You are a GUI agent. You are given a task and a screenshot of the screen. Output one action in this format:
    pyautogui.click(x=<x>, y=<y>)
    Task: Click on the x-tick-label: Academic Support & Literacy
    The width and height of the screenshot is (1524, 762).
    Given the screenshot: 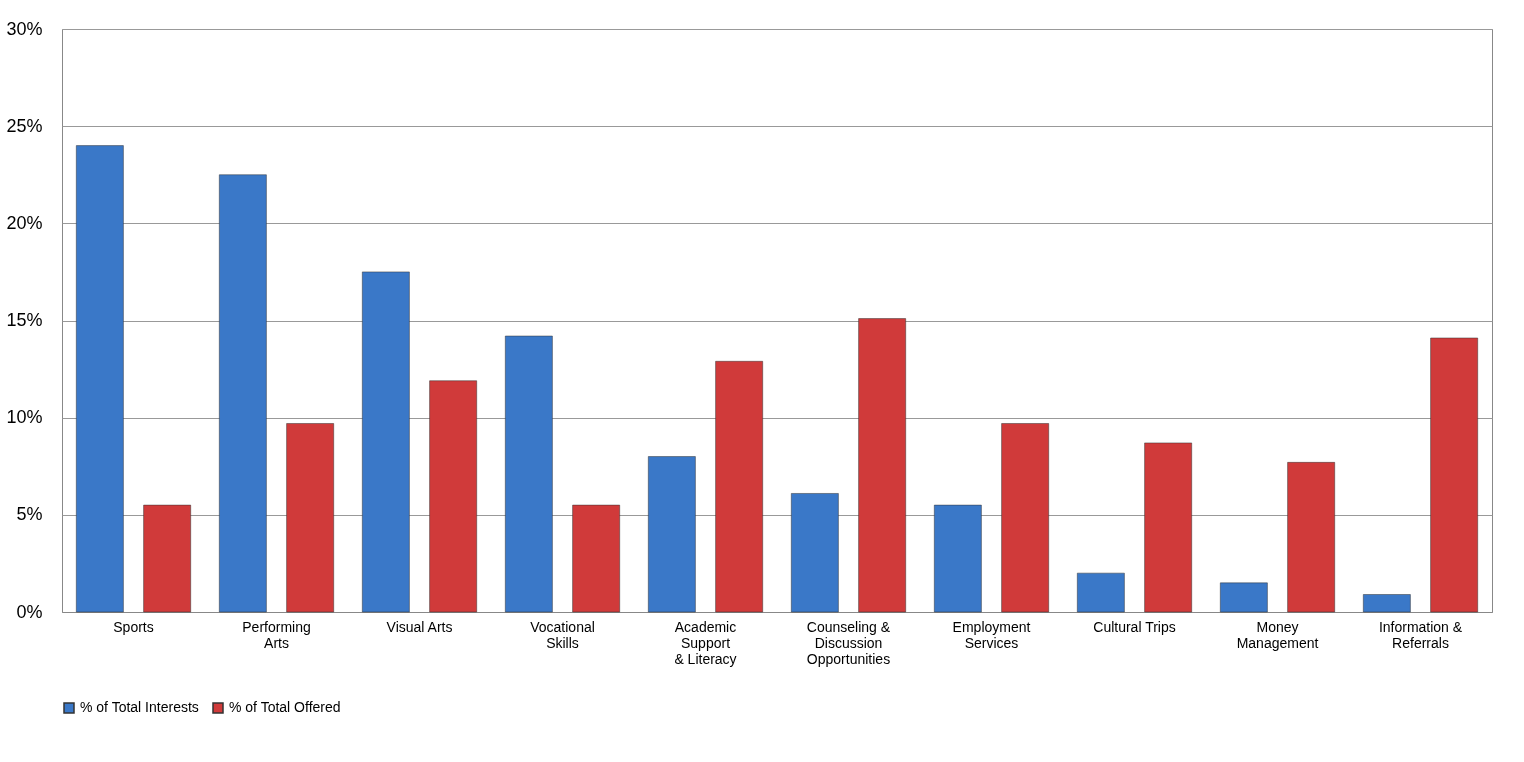 What is the action you would take?
    pyautogui.click(x=705, y=642)
    